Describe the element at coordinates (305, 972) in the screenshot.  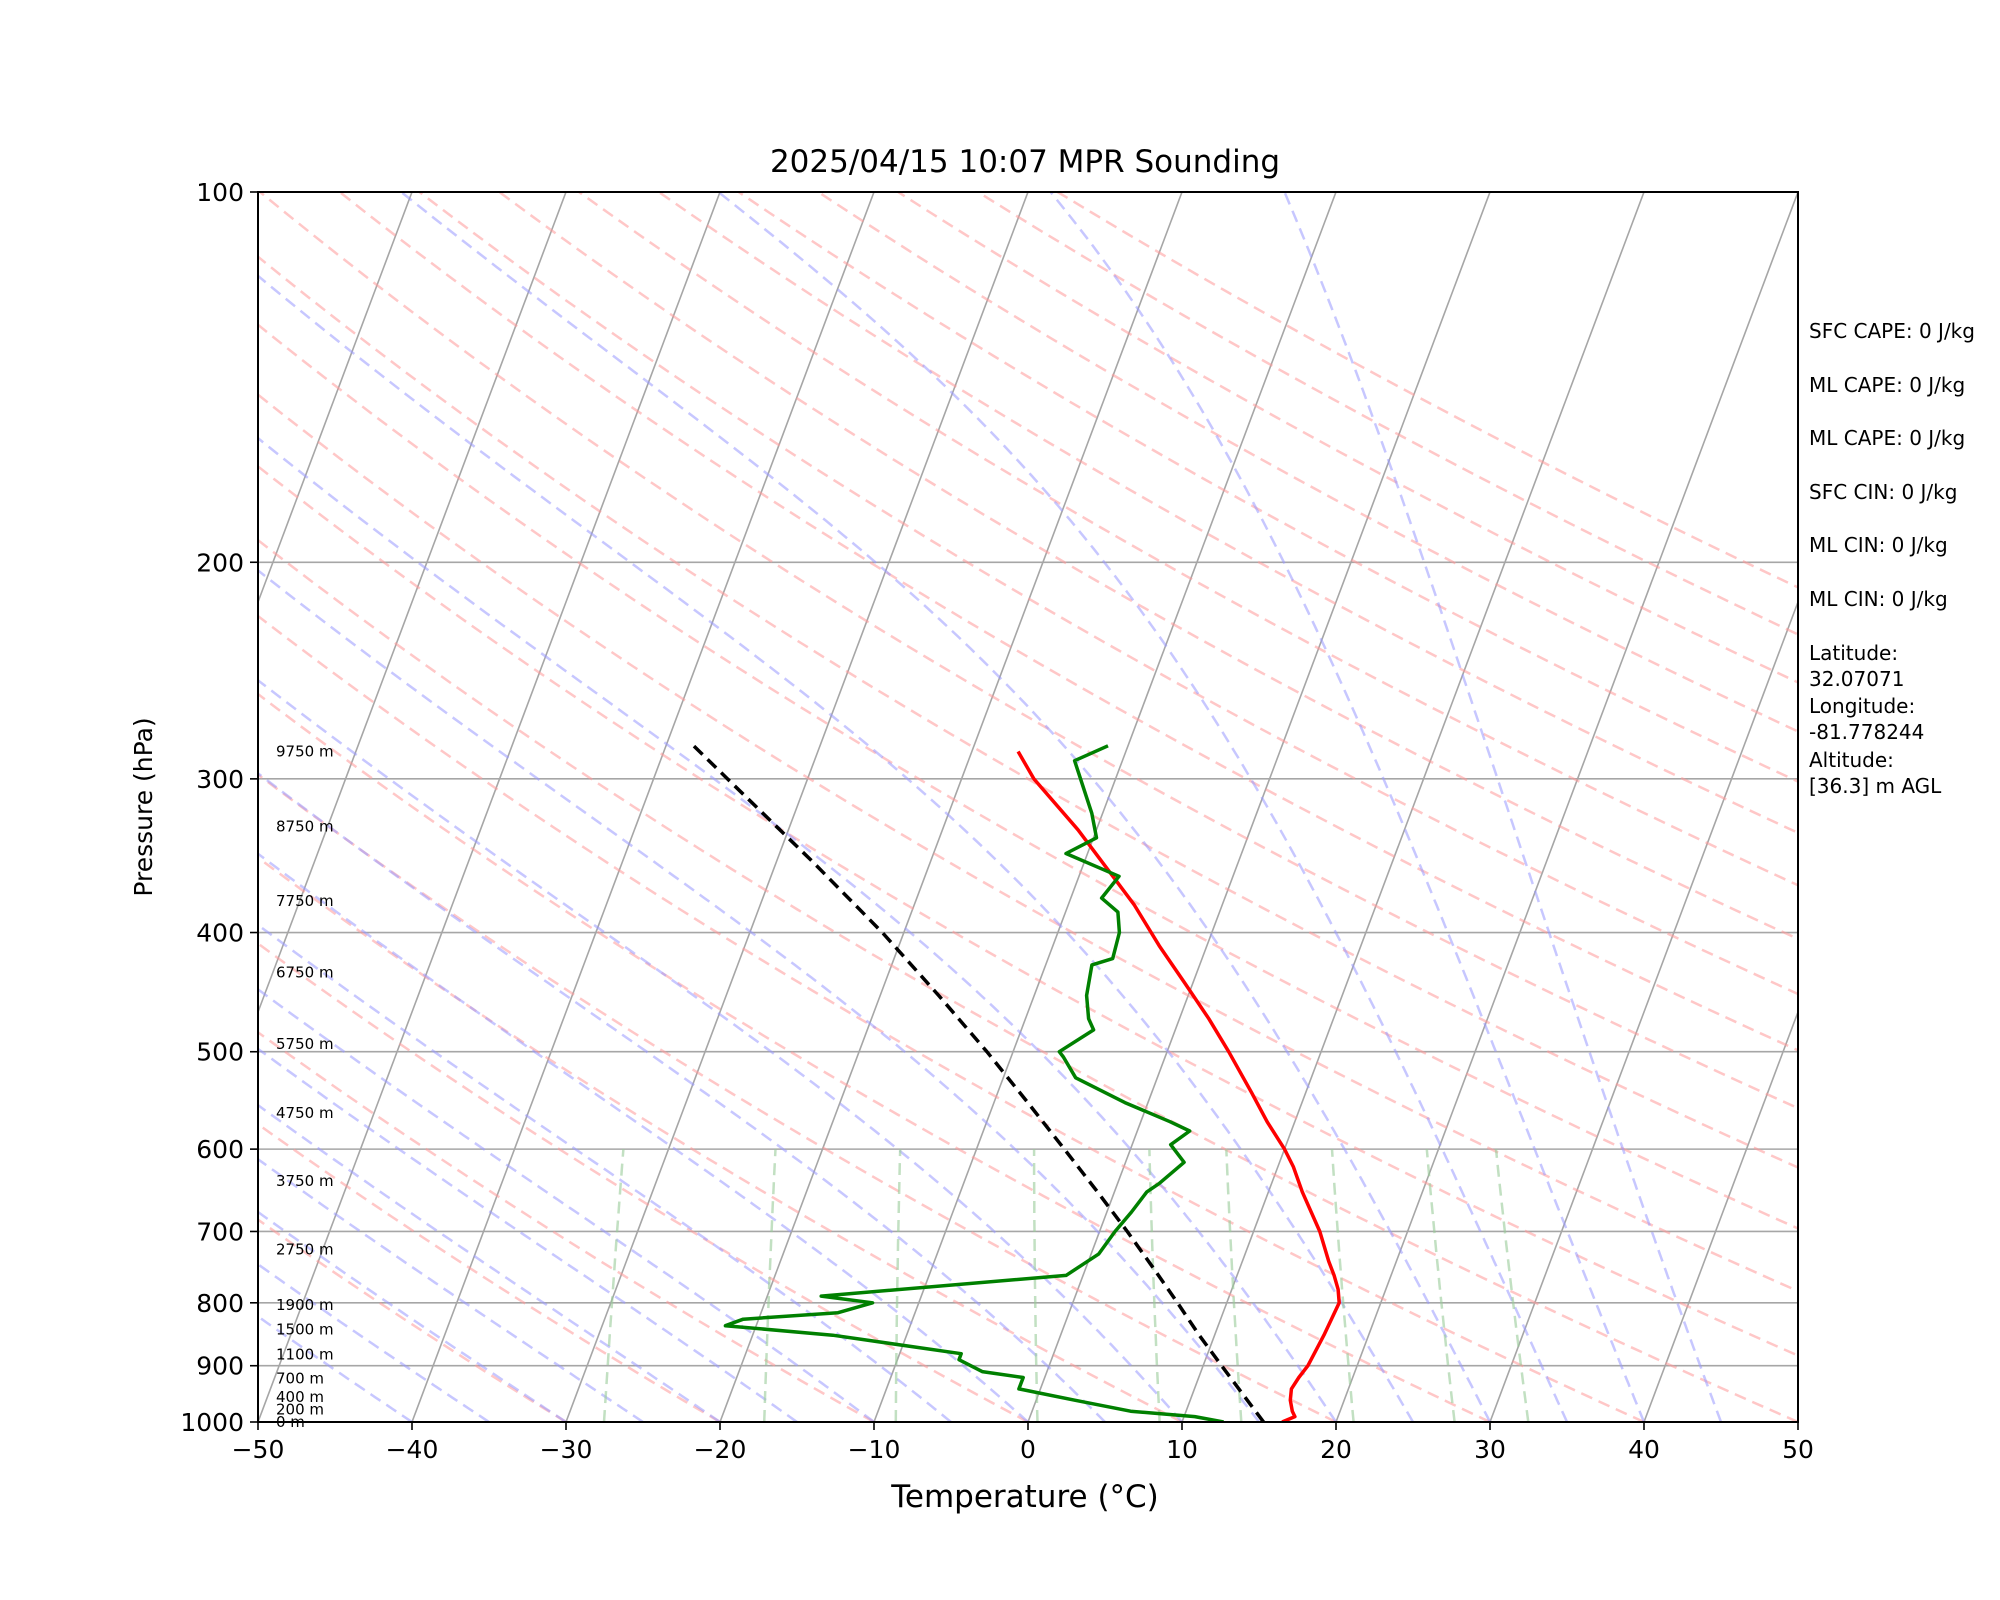
I see `height-label: 6750 m` at that location.